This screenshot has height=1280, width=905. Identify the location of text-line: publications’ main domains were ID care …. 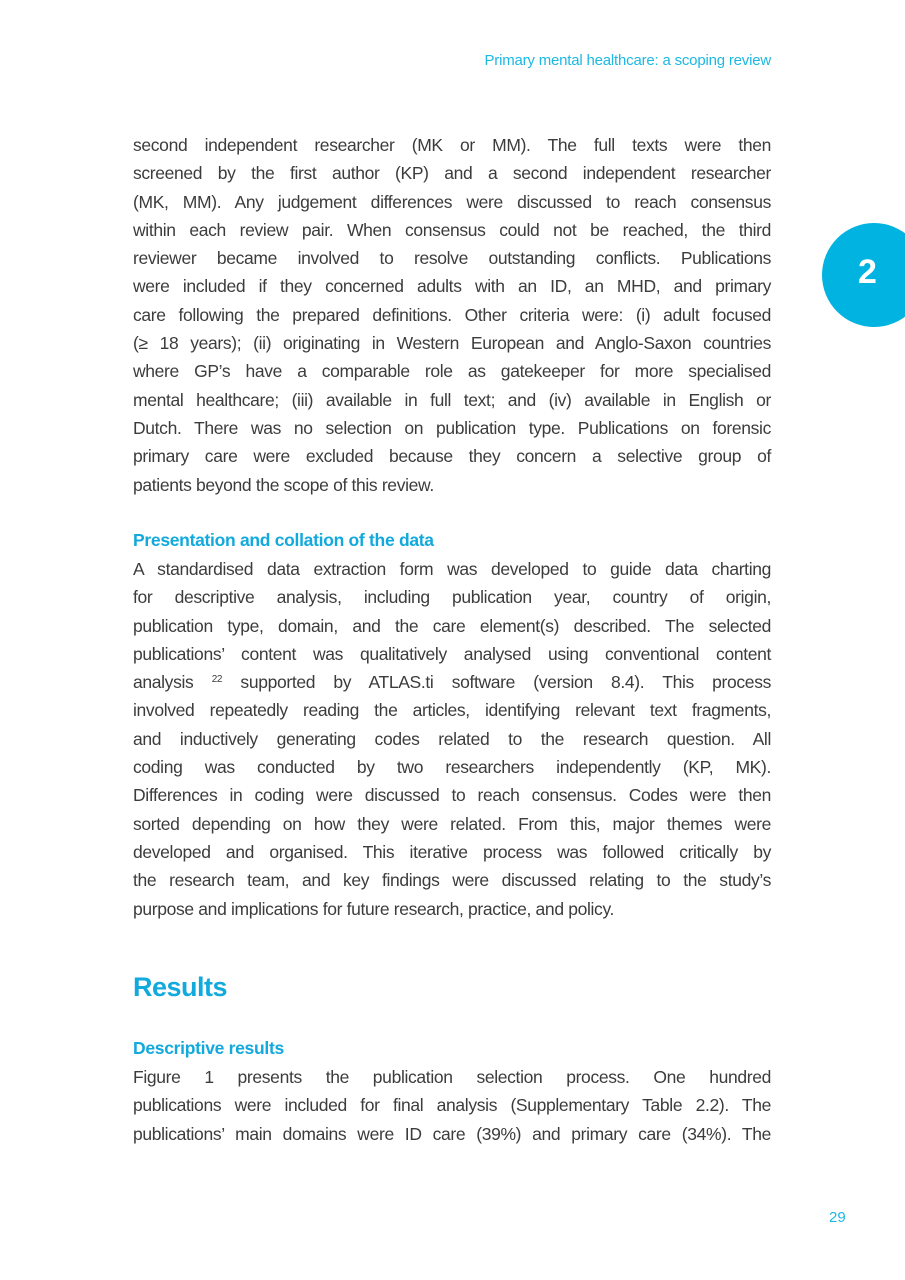
(452, 1133).